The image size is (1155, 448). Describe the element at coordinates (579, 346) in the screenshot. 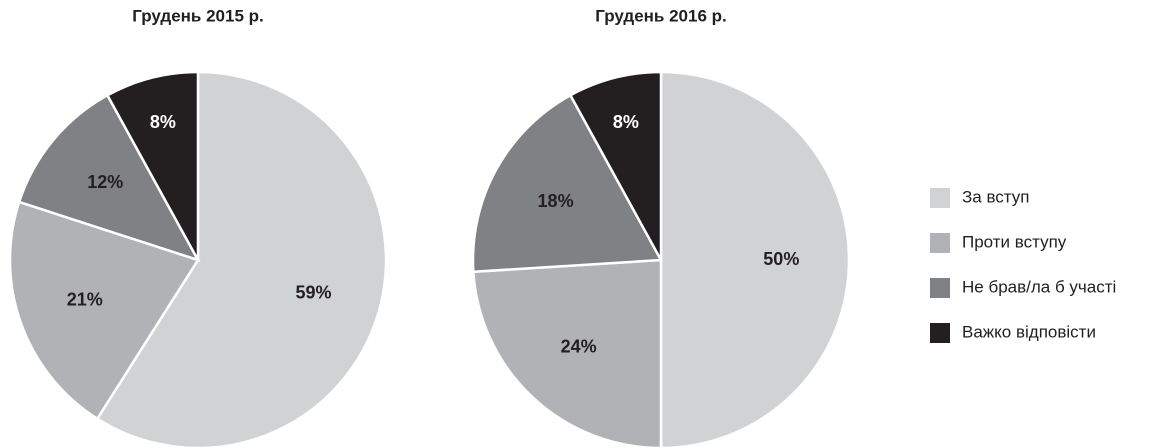

I see `data-label: 24%` at that location.